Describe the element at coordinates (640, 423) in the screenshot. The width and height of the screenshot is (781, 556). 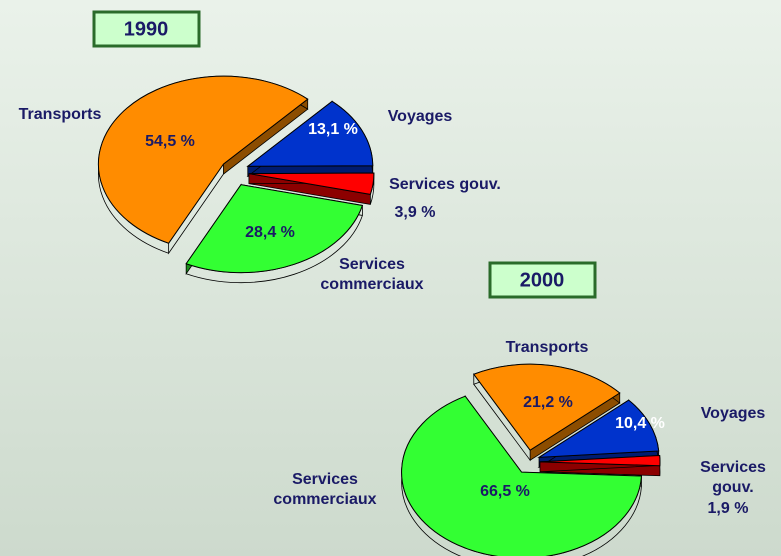
I see `value-label: 10,4 %` at that location.